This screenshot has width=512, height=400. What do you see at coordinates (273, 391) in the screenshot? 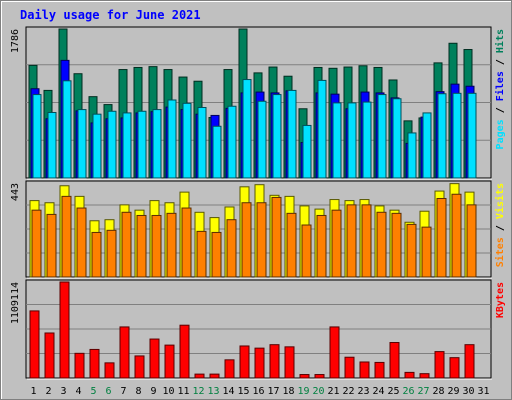
I see `x-tick-label: 17` at bounding box center [273, 391].